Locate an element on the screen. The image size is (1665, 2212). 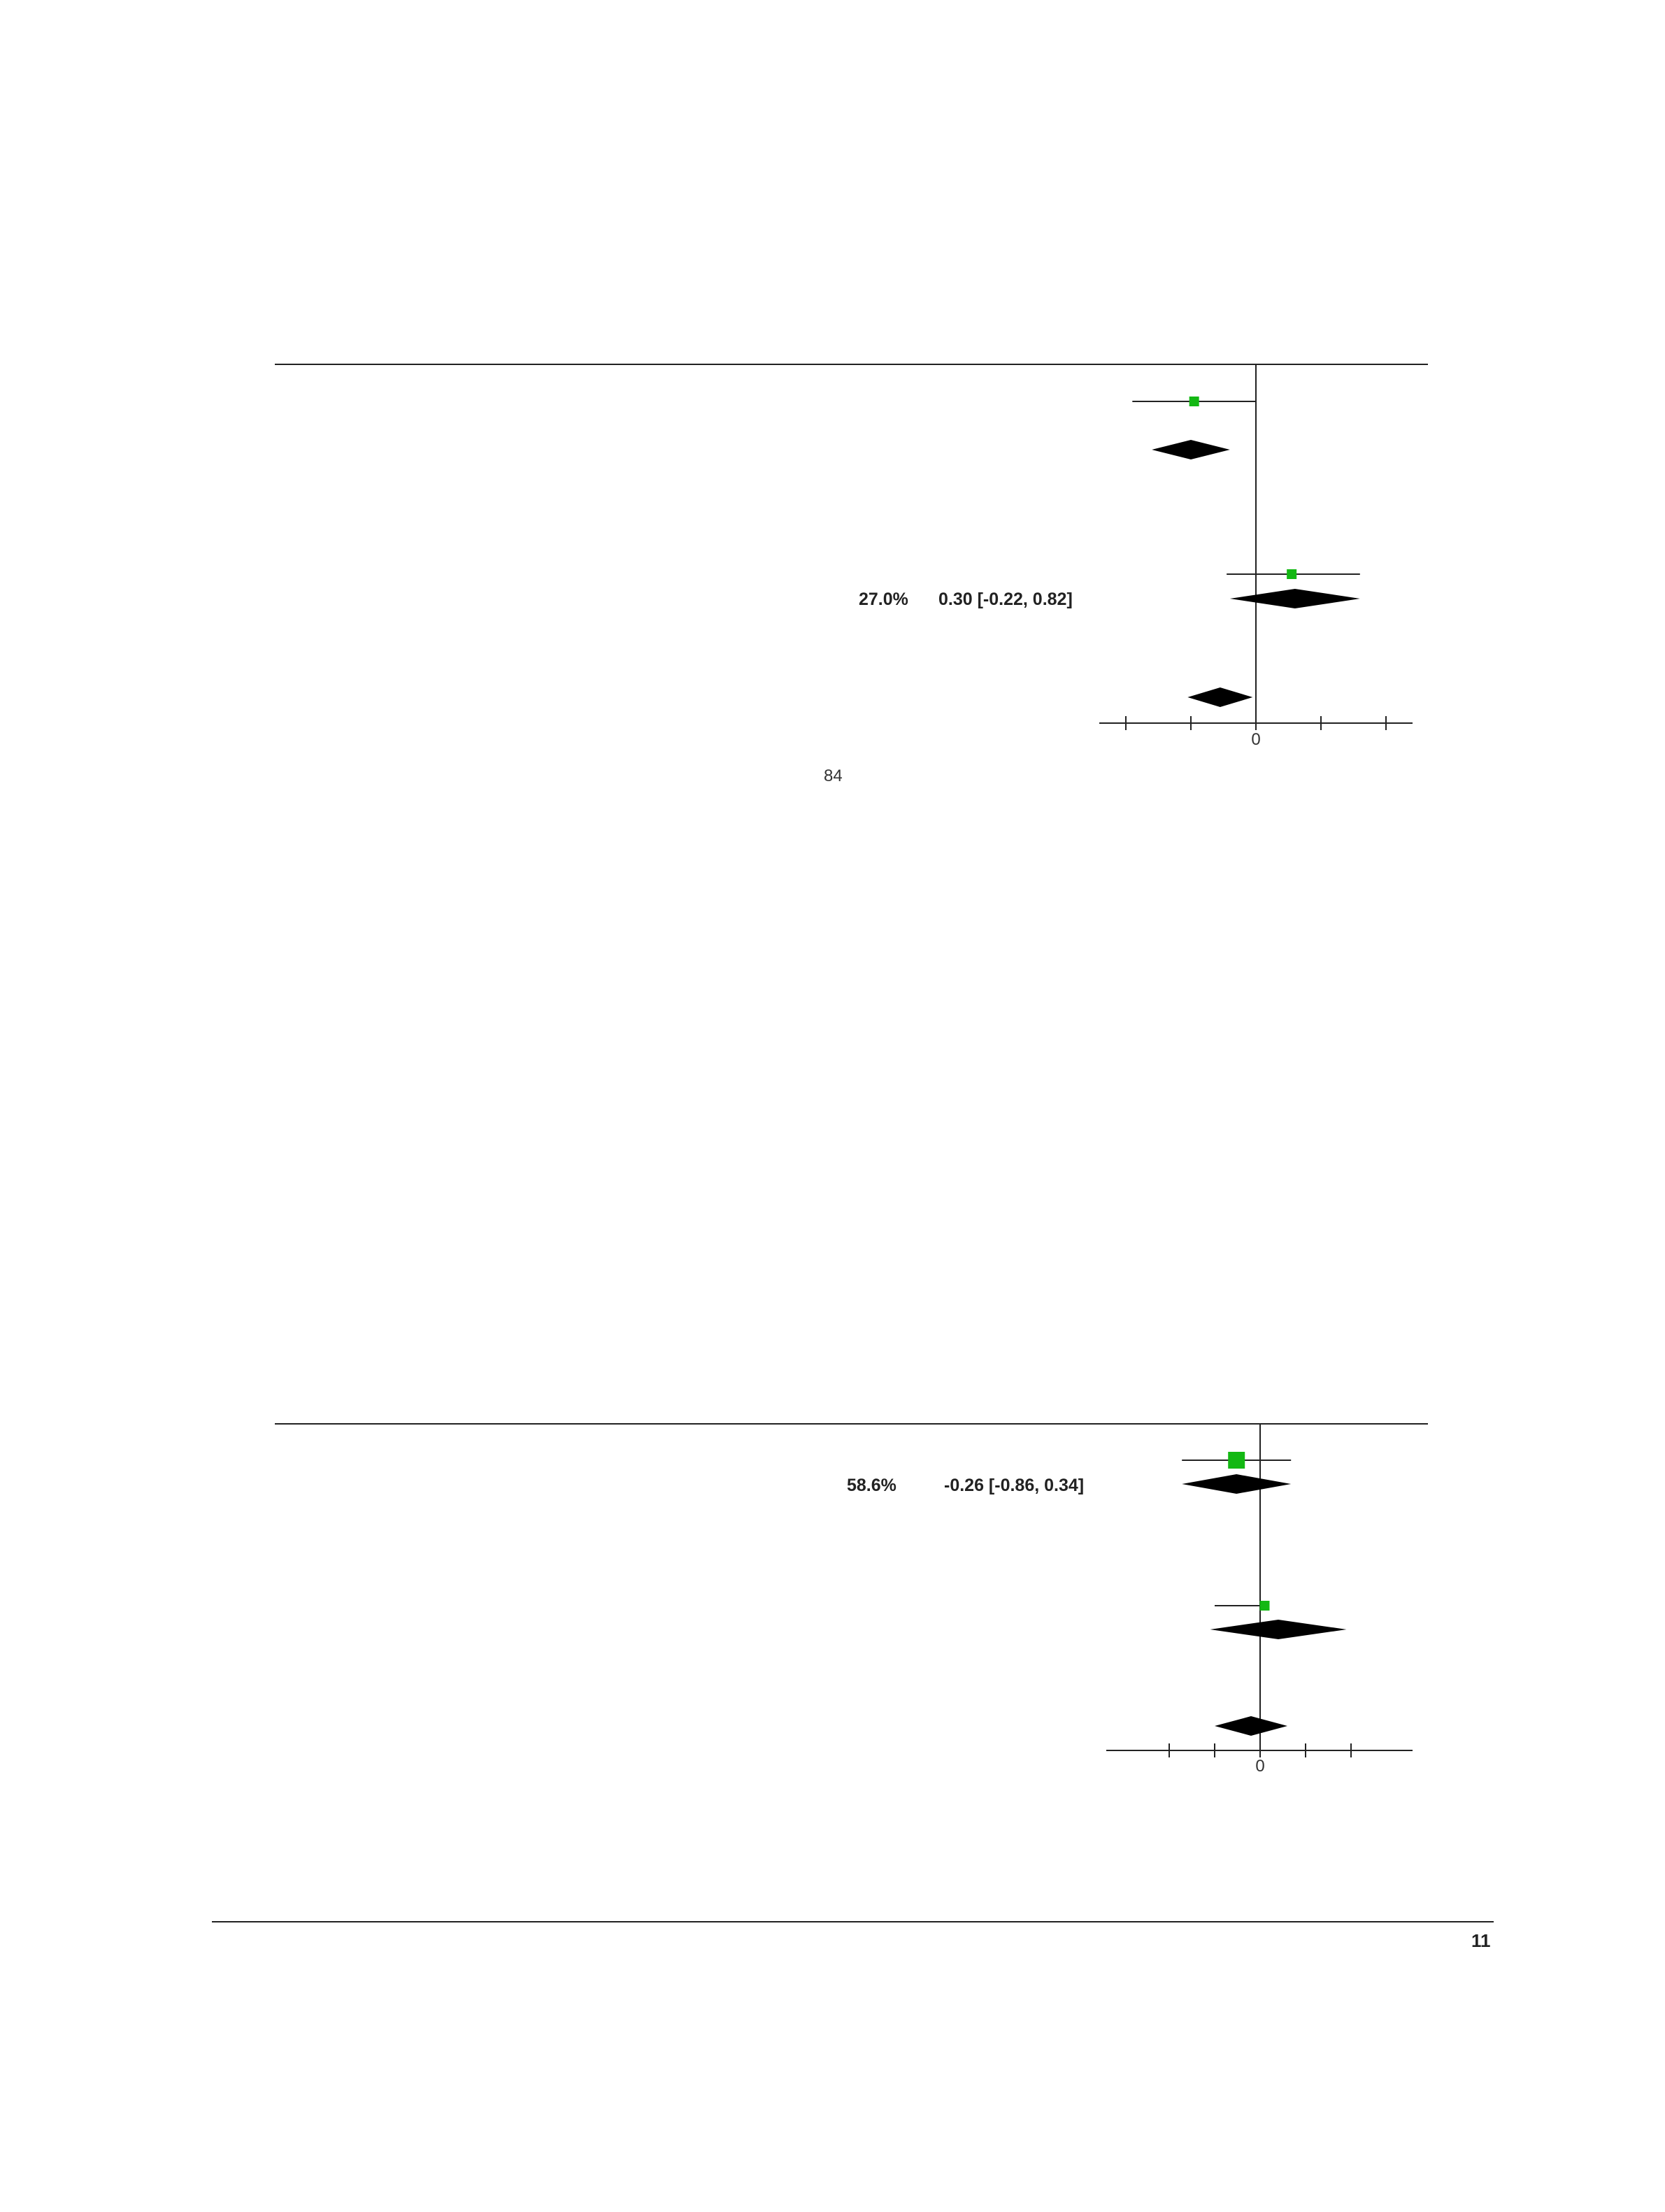
footer-rule is located at coordinates (853, 1921).